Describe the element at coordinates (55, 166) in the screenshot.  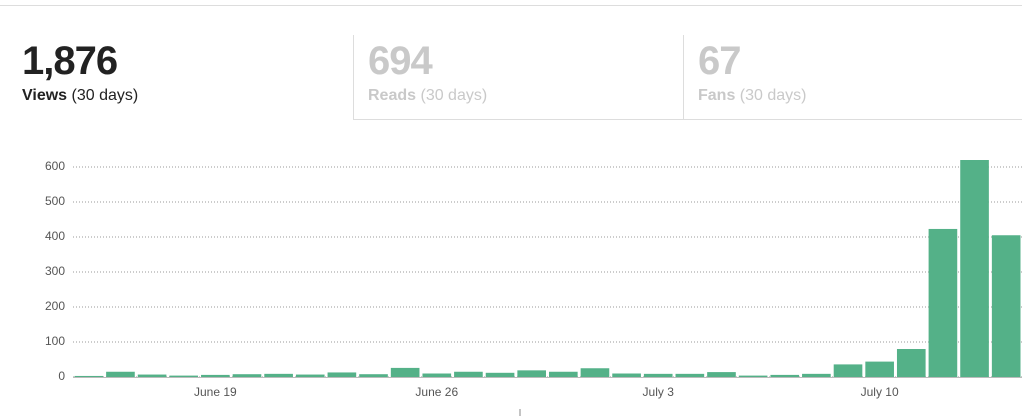
I see `y-tick-label: 600` at that location.